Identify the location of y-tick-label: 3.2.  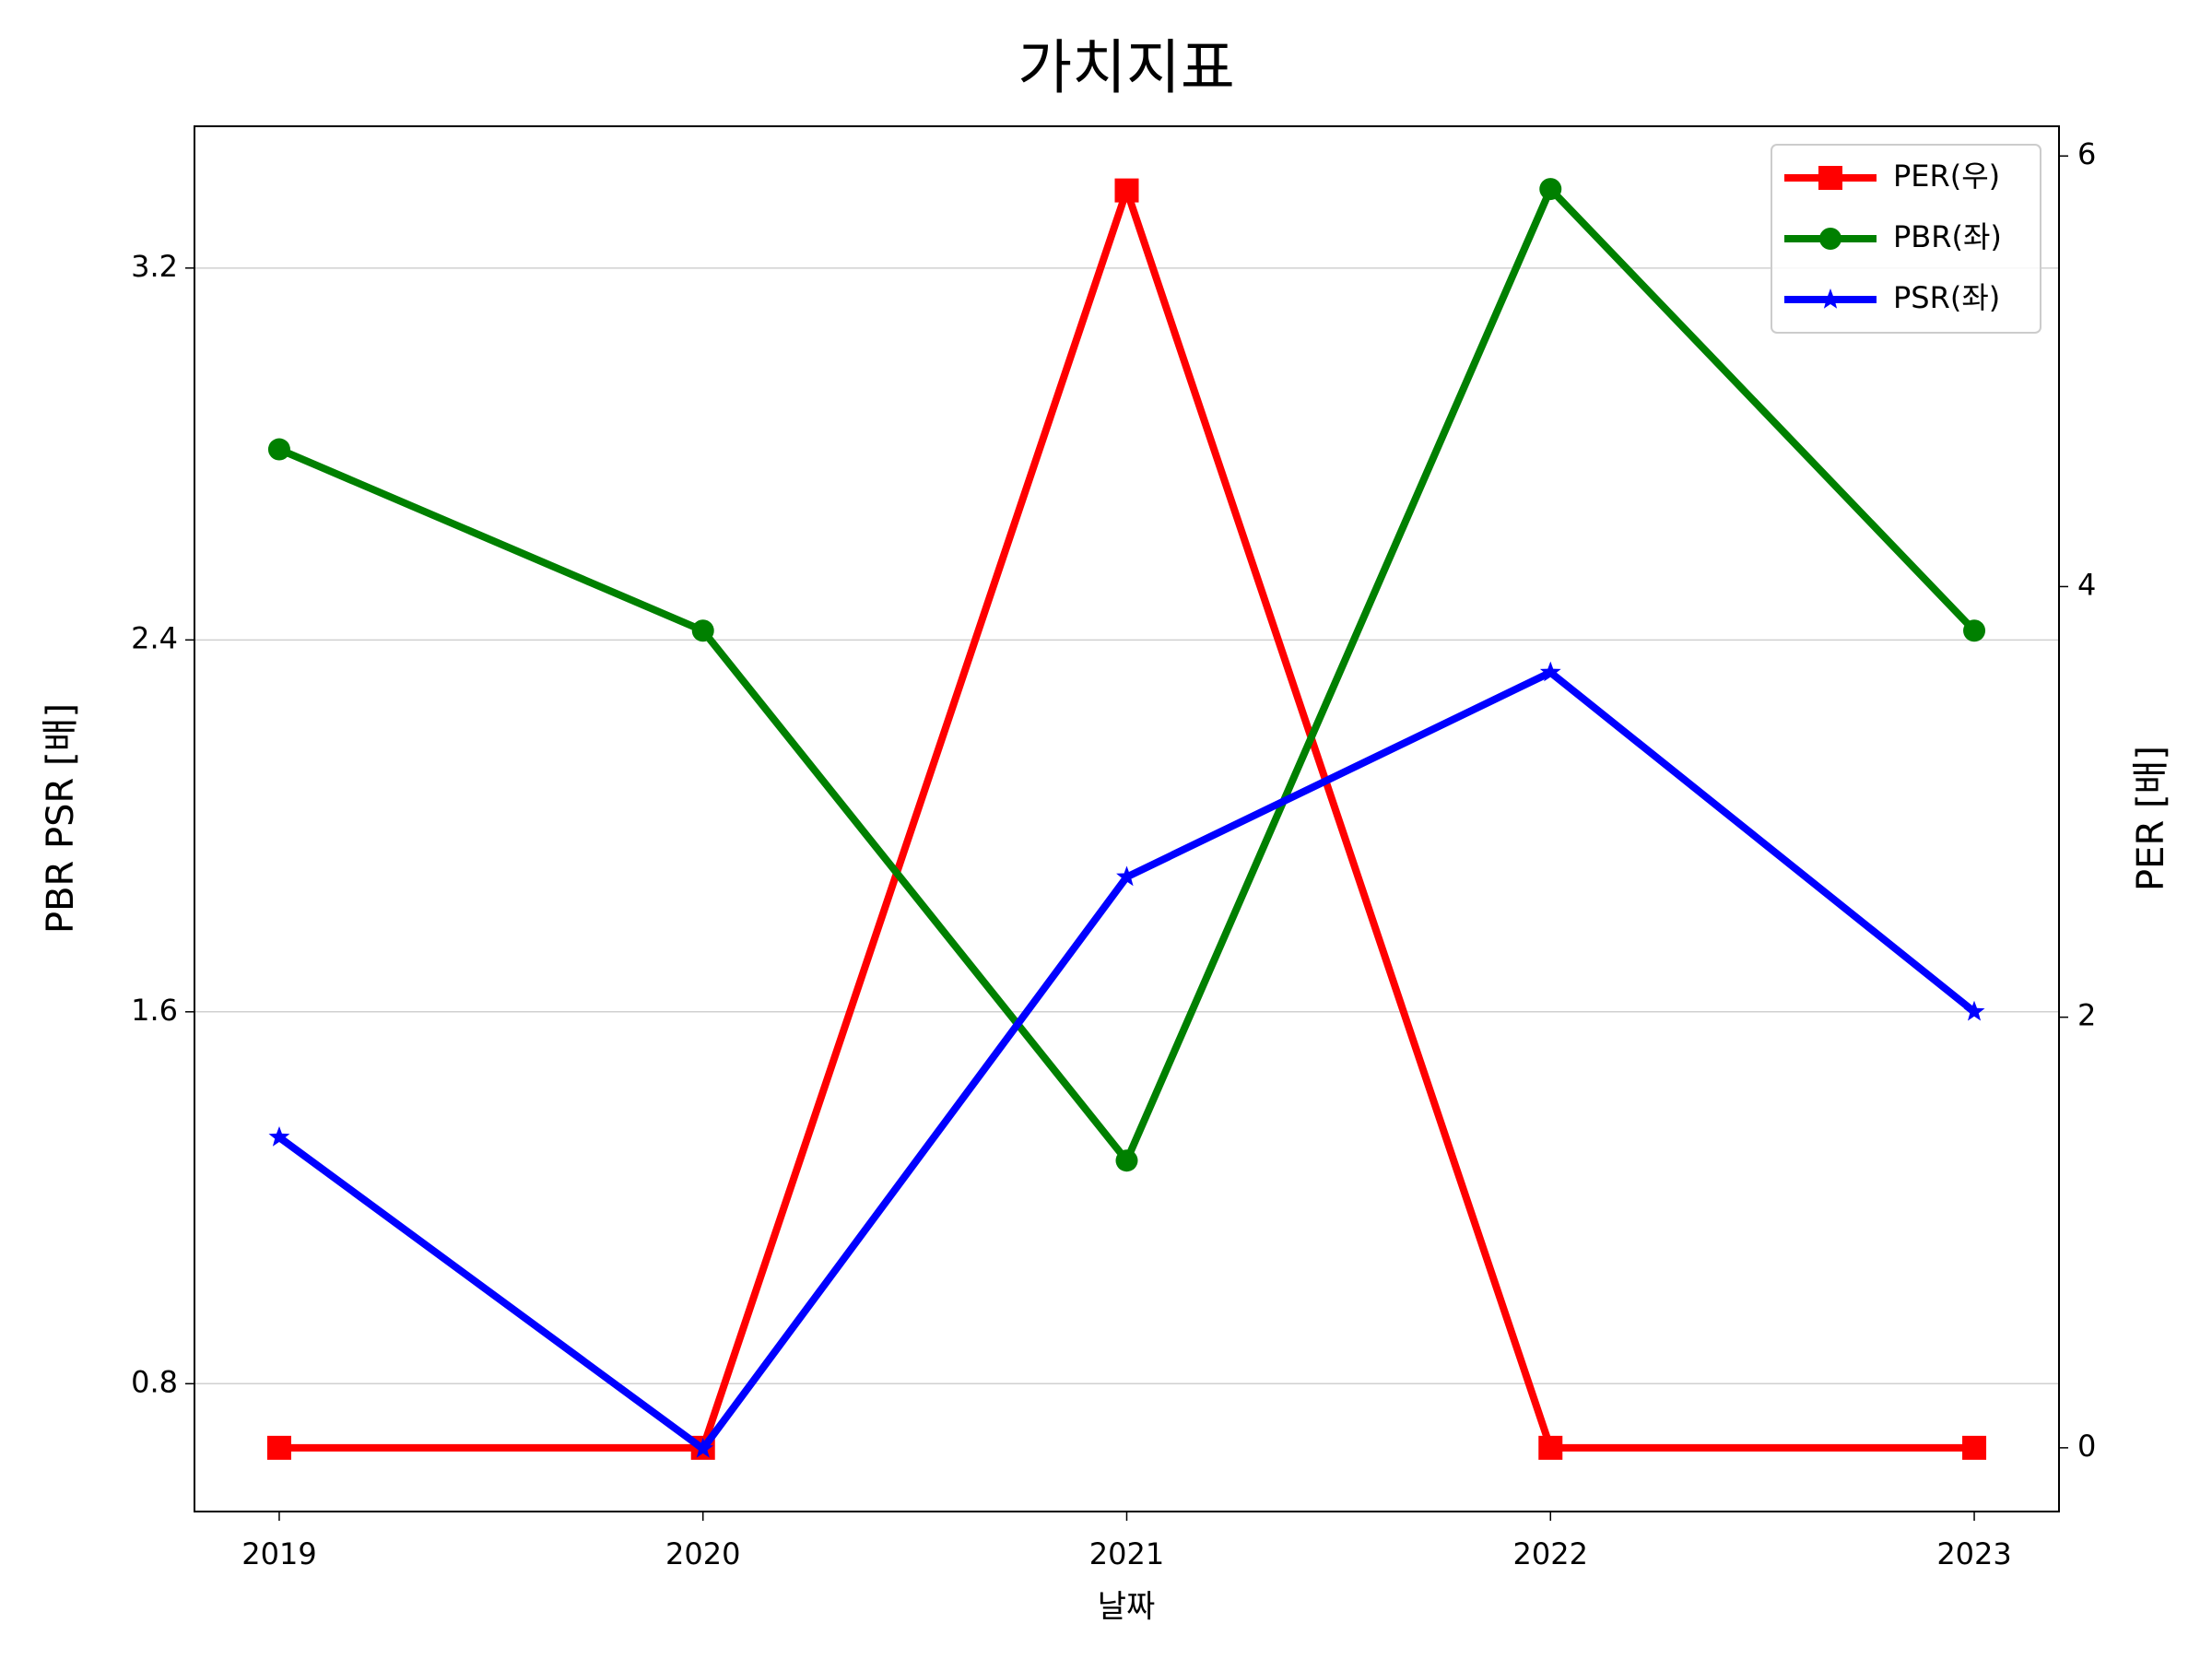
(154, 266).